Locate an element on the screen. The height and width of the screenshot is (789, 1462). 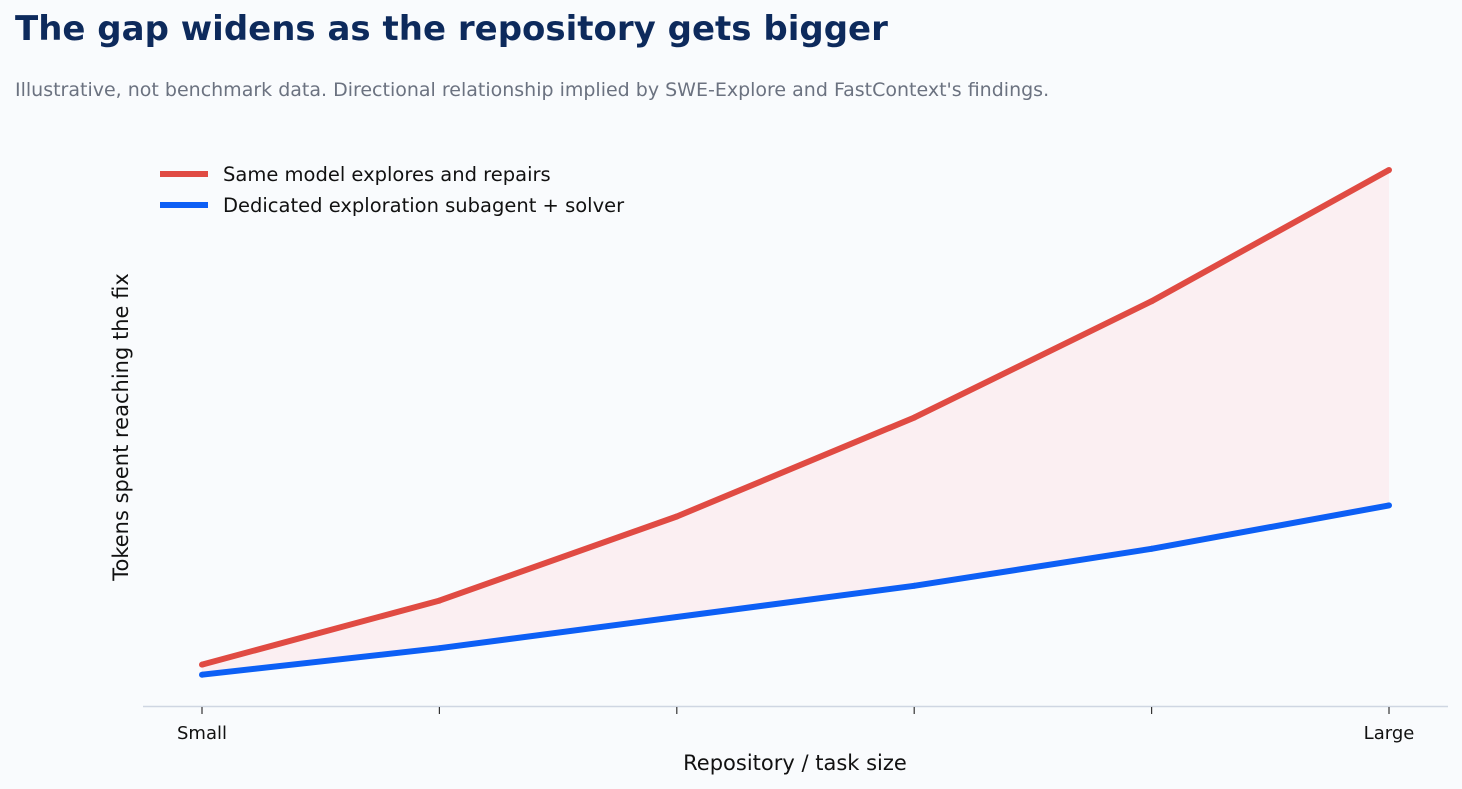
x-axis-ticks is located at coordinates (795, 710).